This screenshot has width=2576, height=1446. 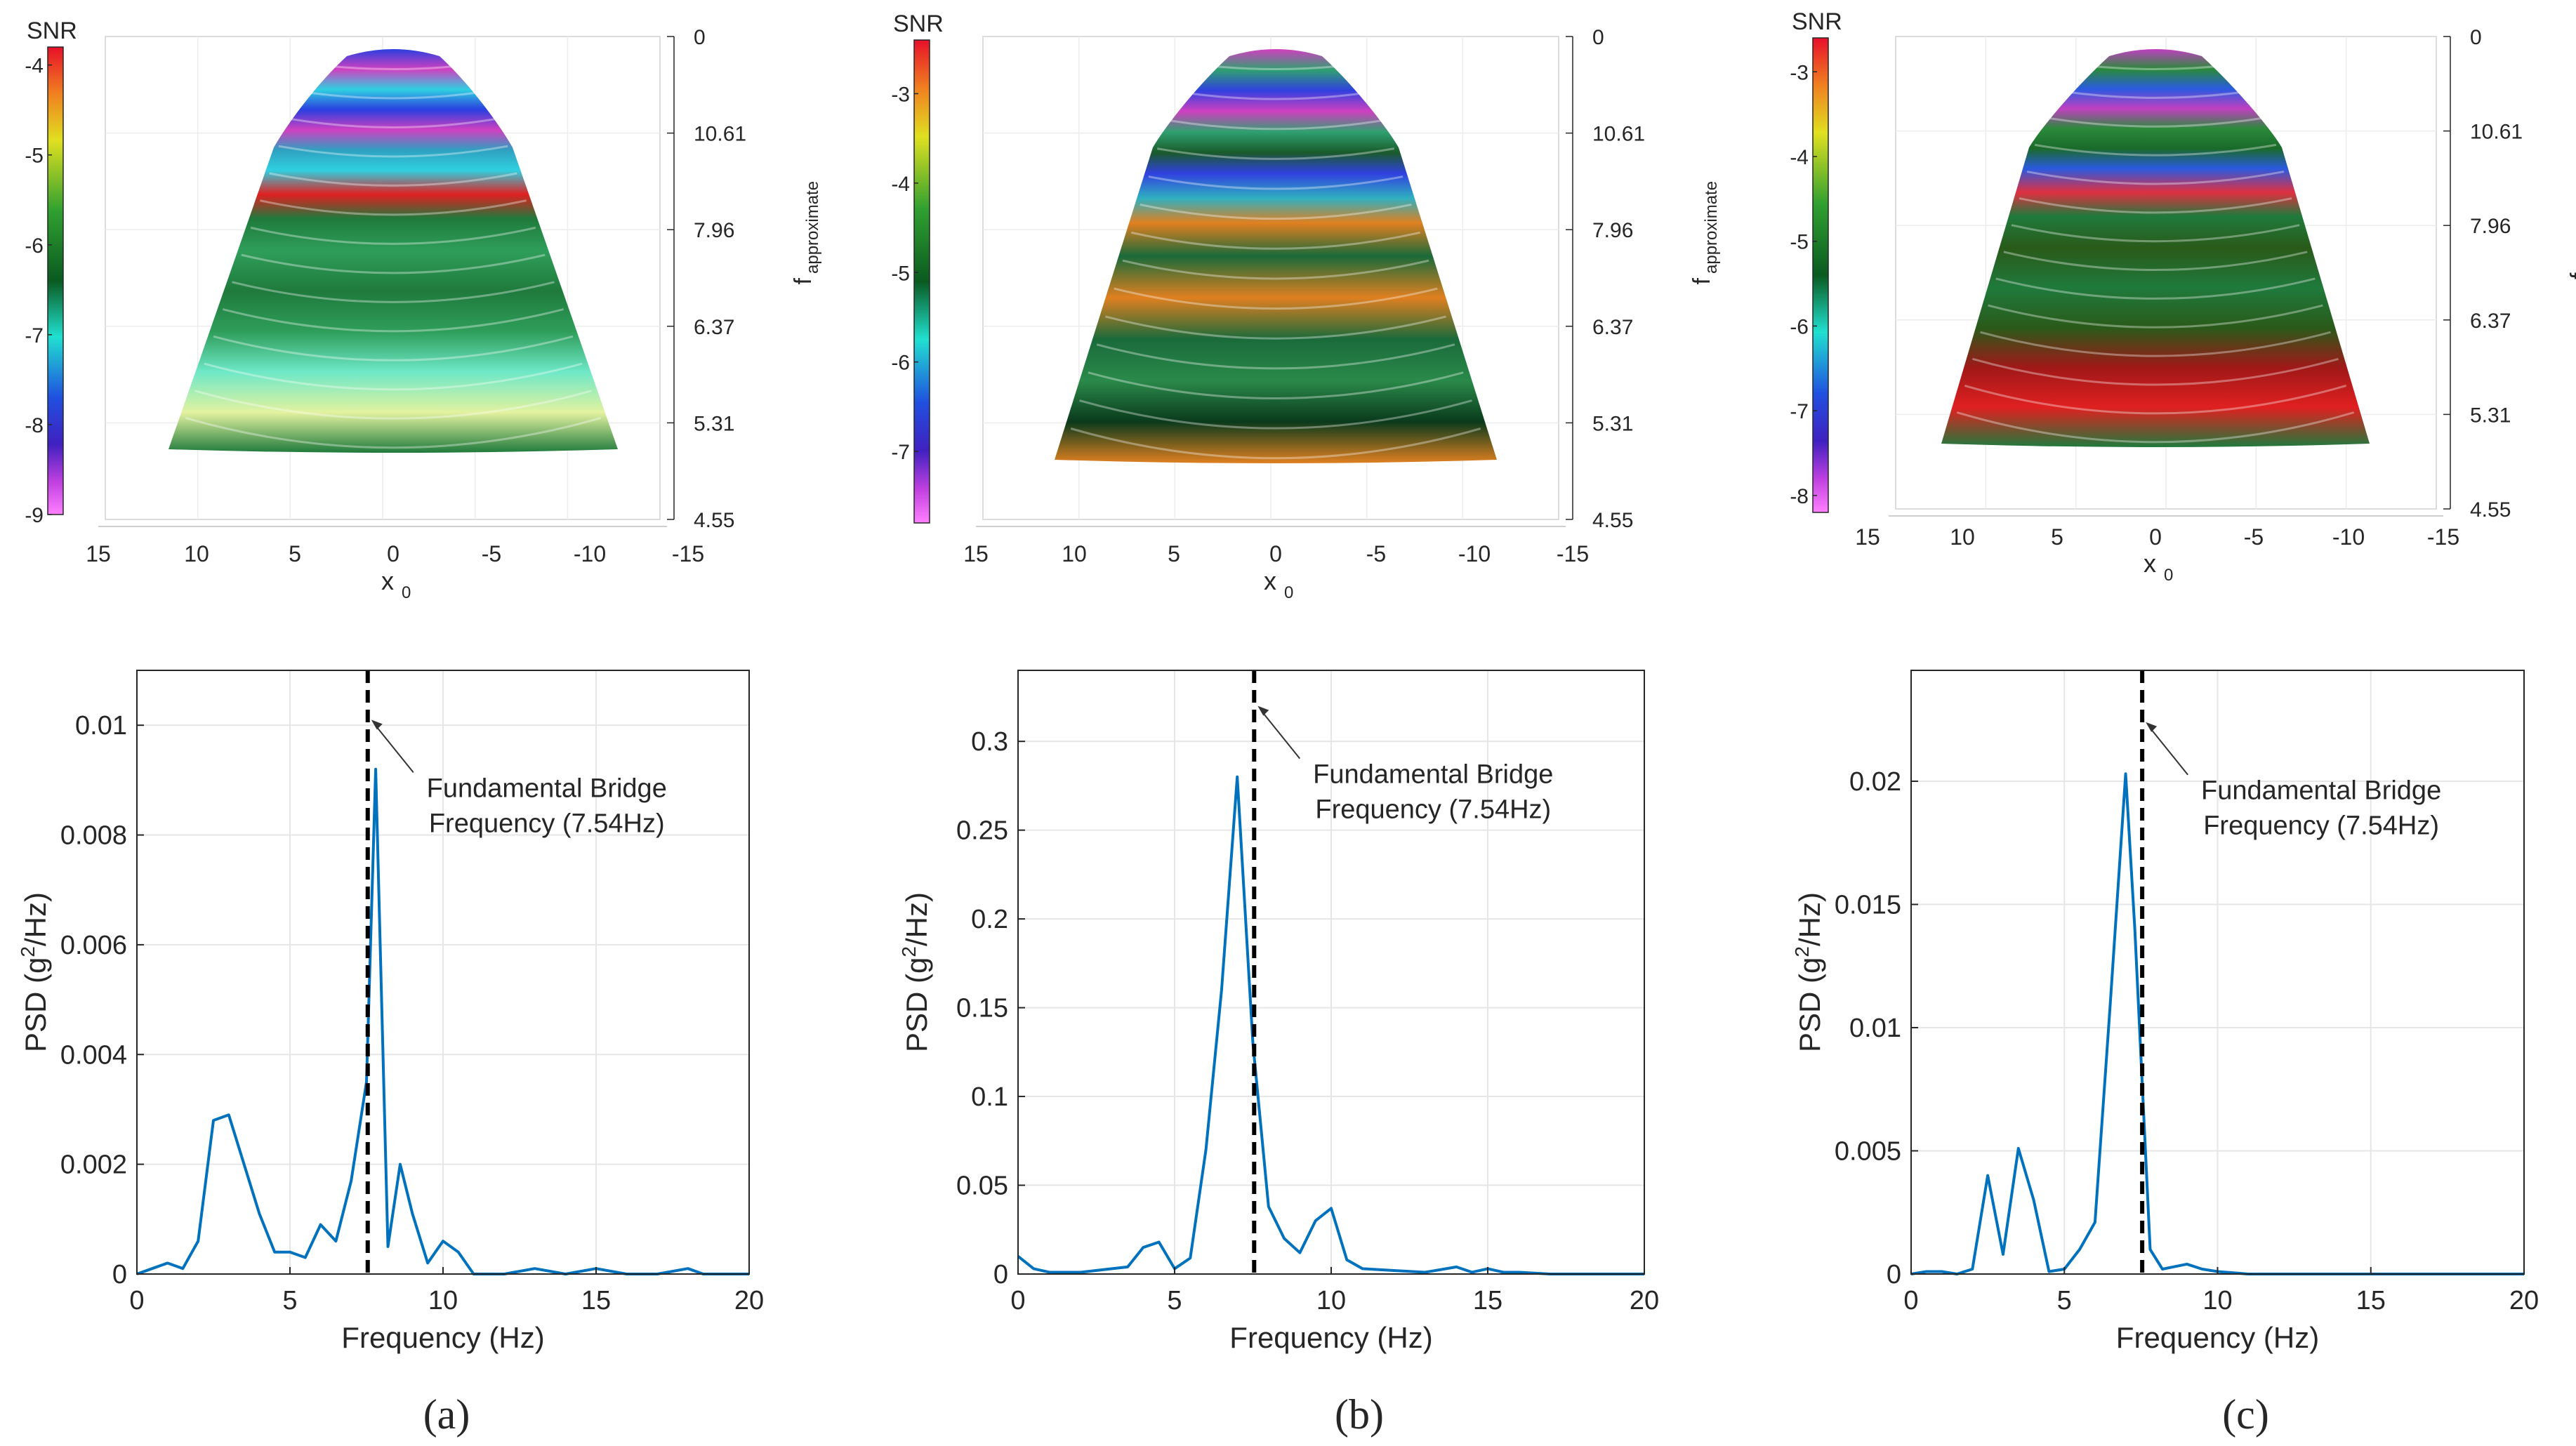 I want to click on panel-label: (a), so click(x=446, y=1414).